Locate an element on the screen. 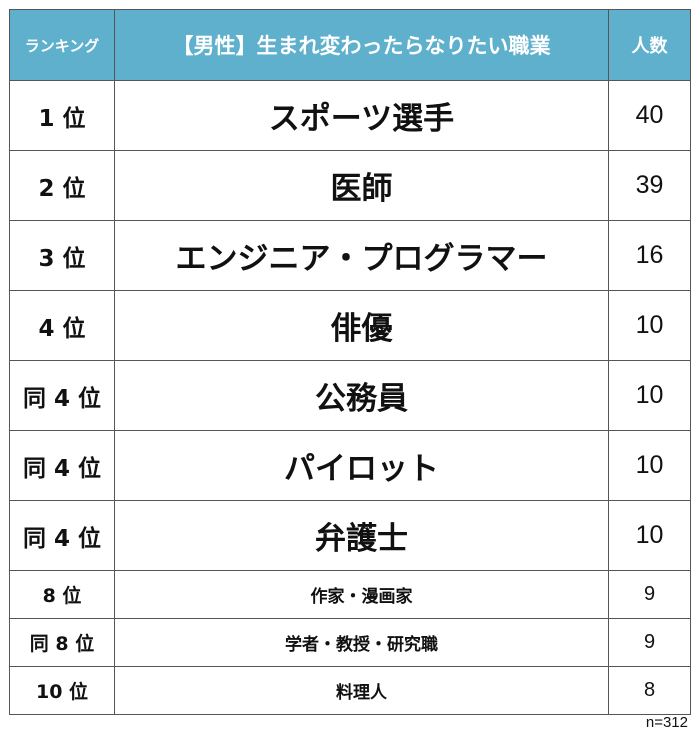 This screenshot has height=739, width=700. job-cell: 医師 is located at coordinates (361, 185).